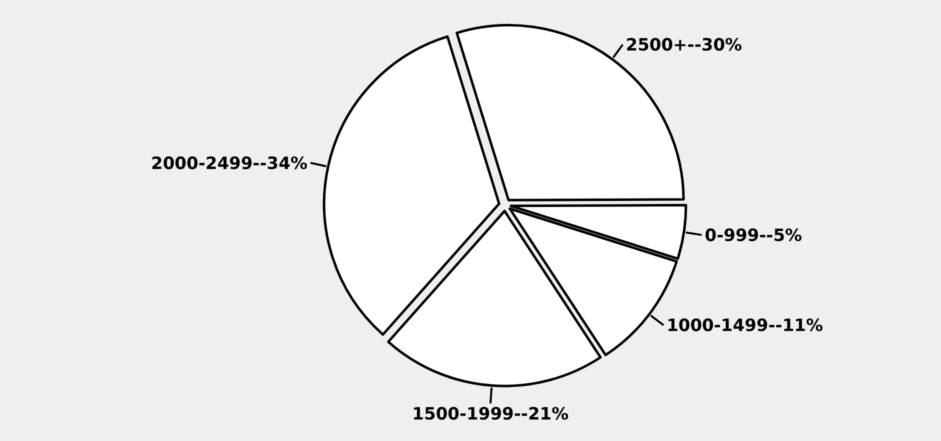 The width and height of the screenshot is (941, 441). What do you see at coordinates (684, 46) in the screenshot?
I see `slice-label: 2500+--30%` at bounding box center [684, 46].